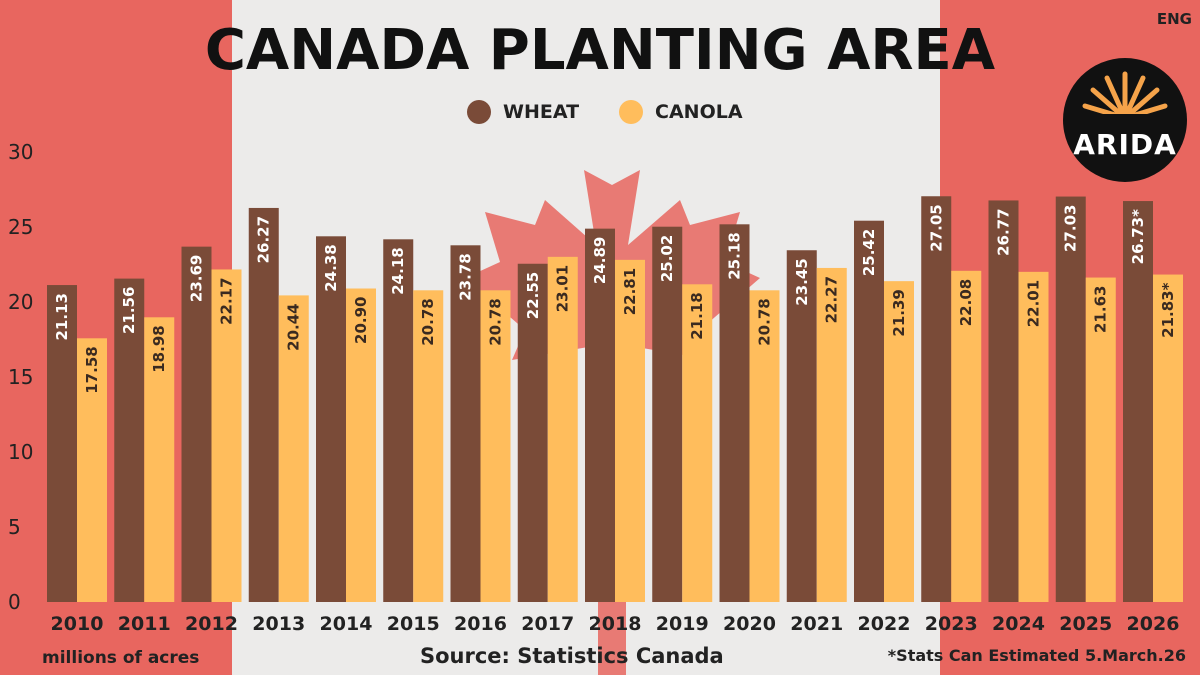 The image size is (1200, 675). Describe the element at coordinates (1101, 309) in the screenshot. I see `bar-value-label: 21.63` at that location.